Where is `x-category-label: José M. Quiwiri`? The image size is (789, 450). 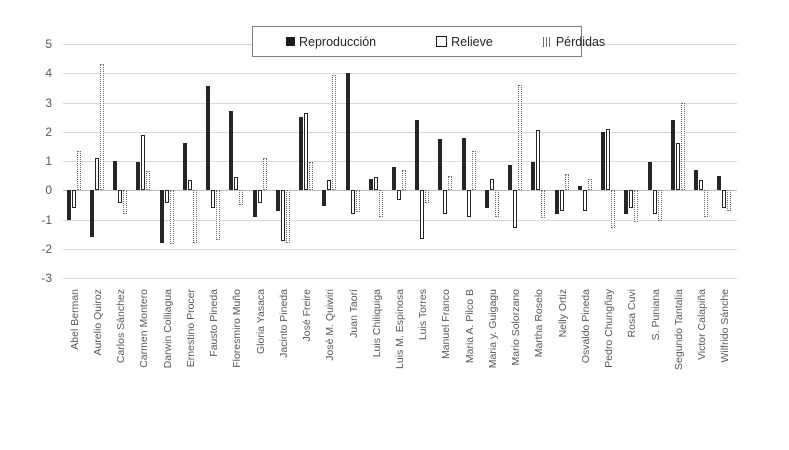 x-category-label: José M. Quiwiri is located at coordinates (330, 325).